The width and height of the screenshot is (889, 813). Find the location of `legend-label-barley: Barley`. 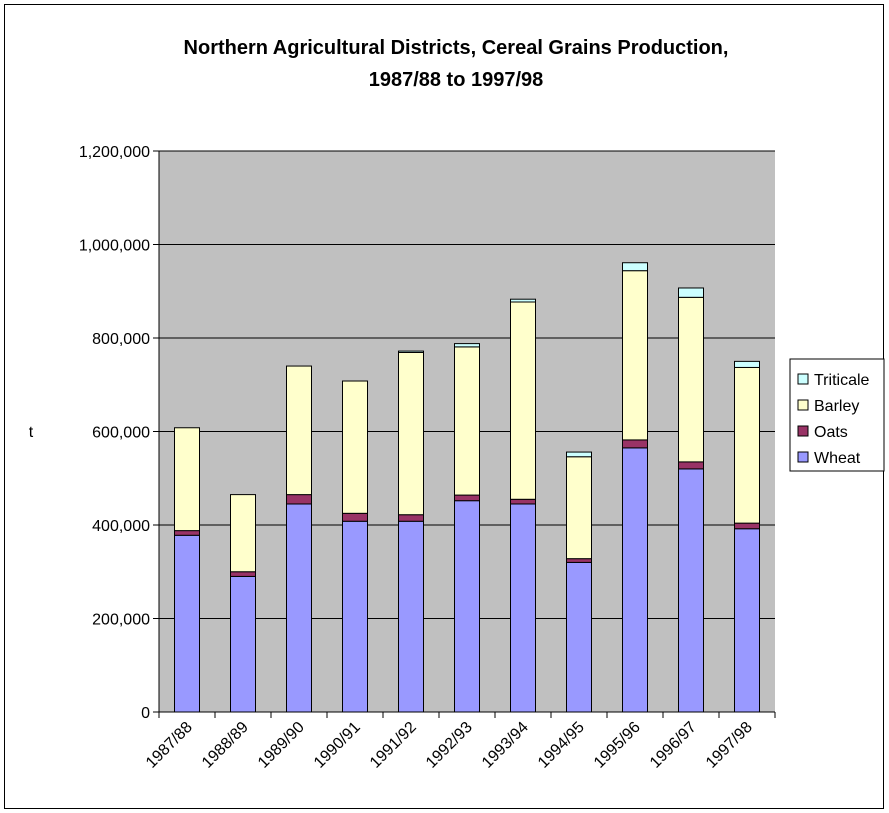

legend-label-barley: Barley is located at coordinates (836, 406).